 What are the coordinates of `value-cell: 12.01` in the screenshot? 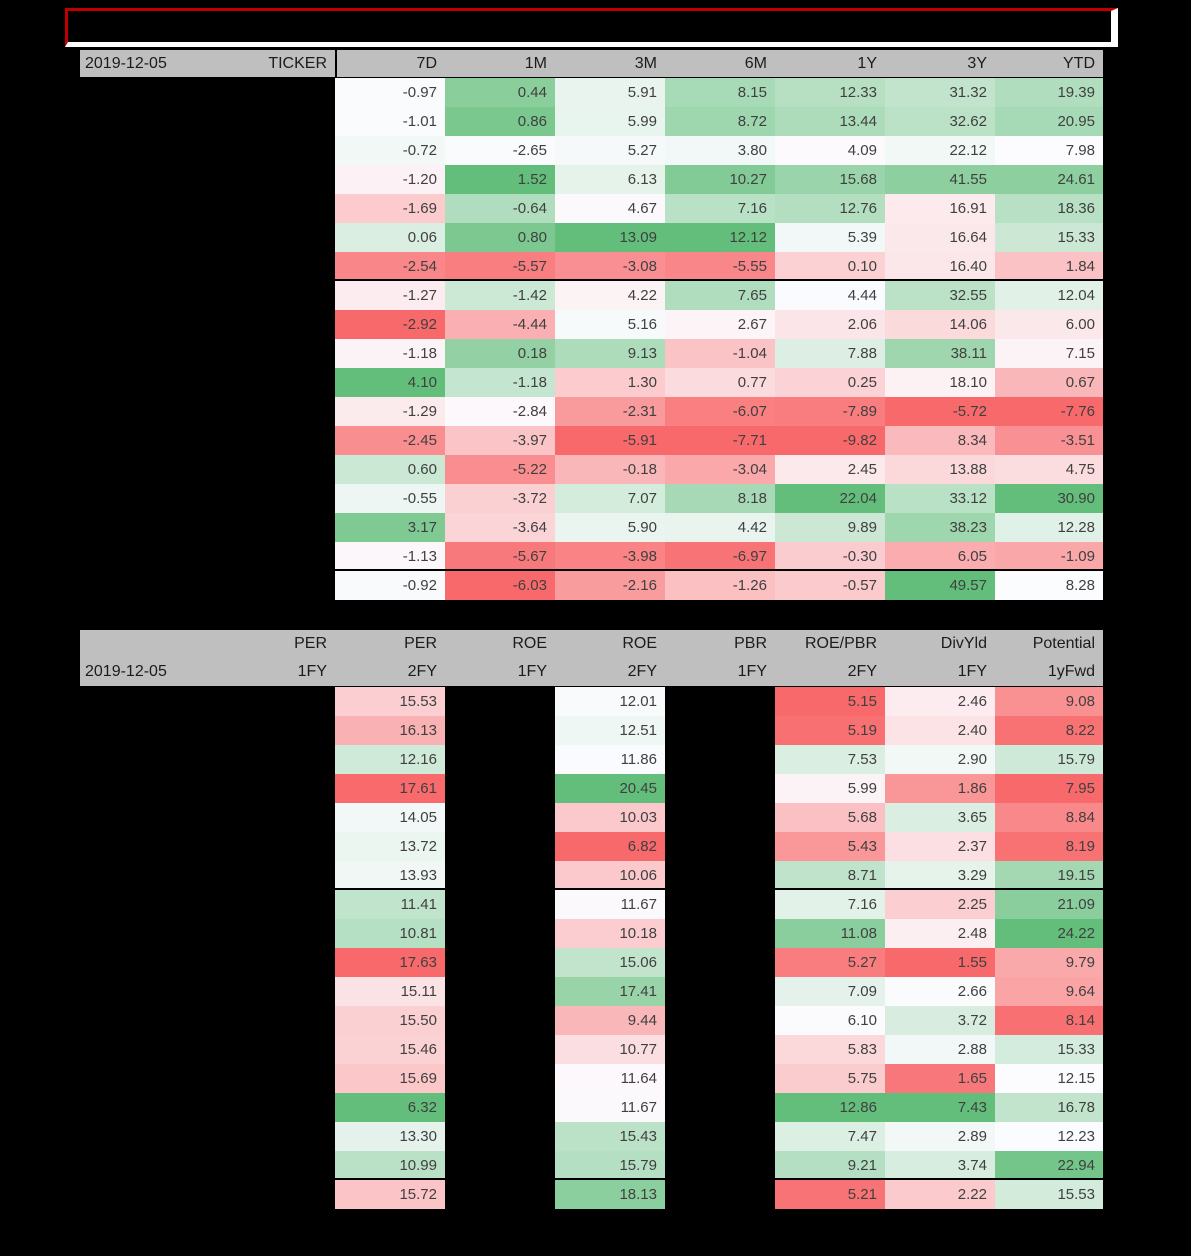 It's located at (610, 701).